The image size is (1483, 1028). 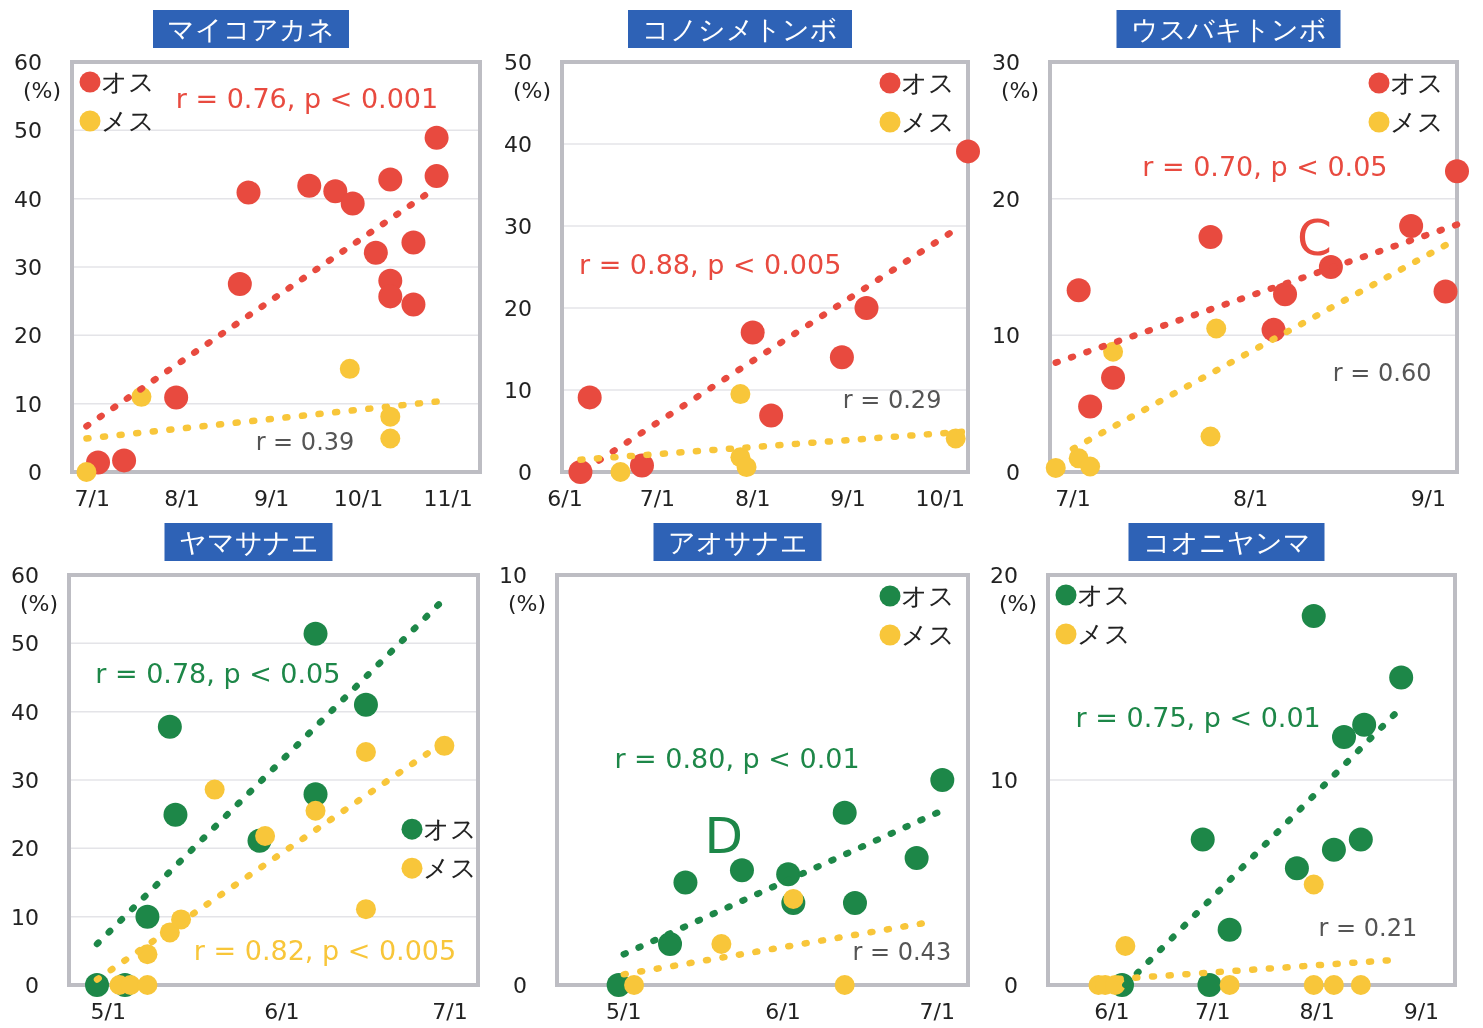 What do you see at coordinates (1006, 199) in the screenshot?
I see `y-tick-label: 20` at bounding box center [1006, 199].